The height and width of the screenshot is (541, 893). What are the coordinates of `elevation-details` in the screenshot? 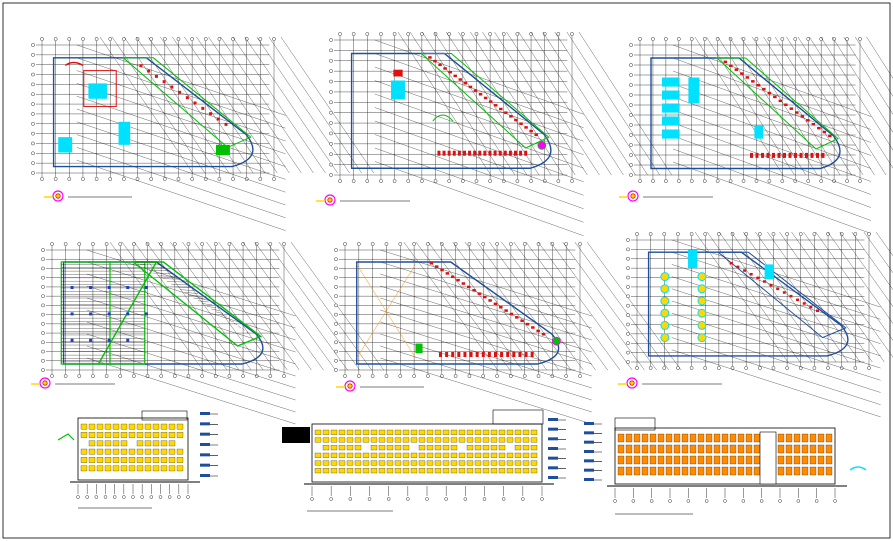 It's located at (462, 447).